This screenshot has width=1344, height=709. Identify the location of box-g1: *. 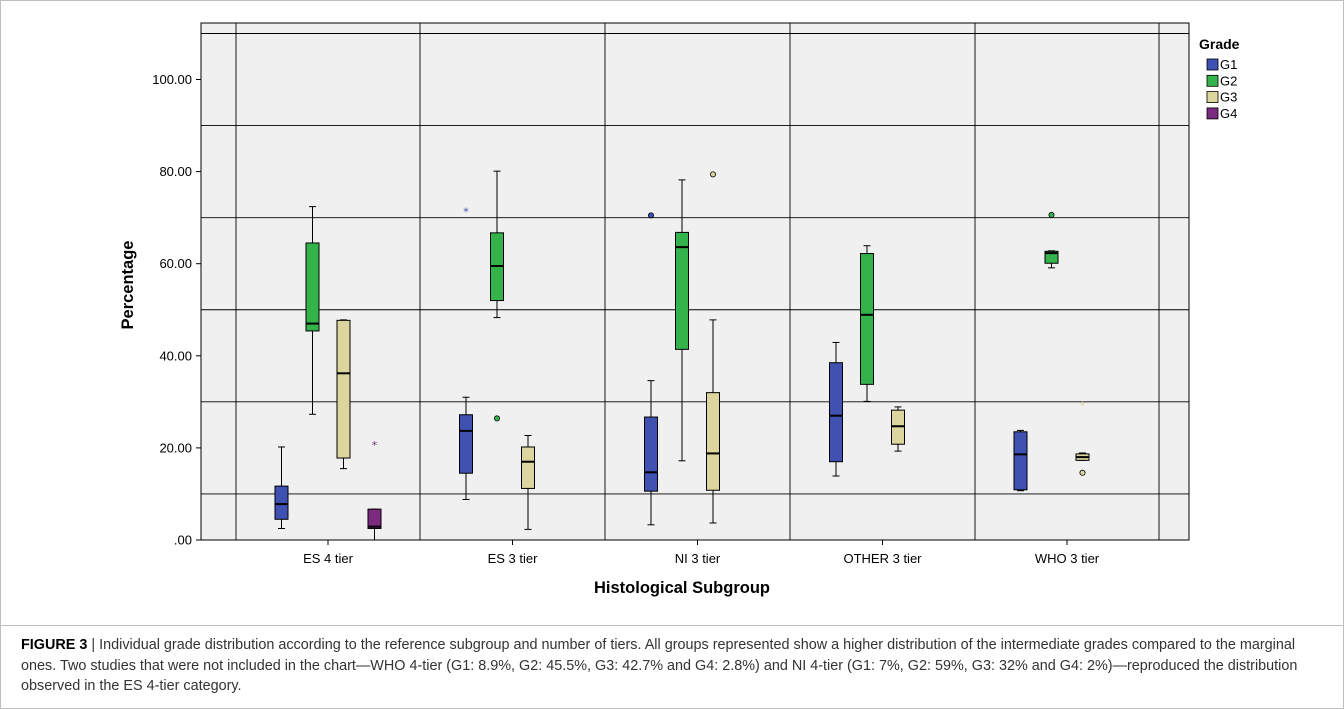
(466, 353).